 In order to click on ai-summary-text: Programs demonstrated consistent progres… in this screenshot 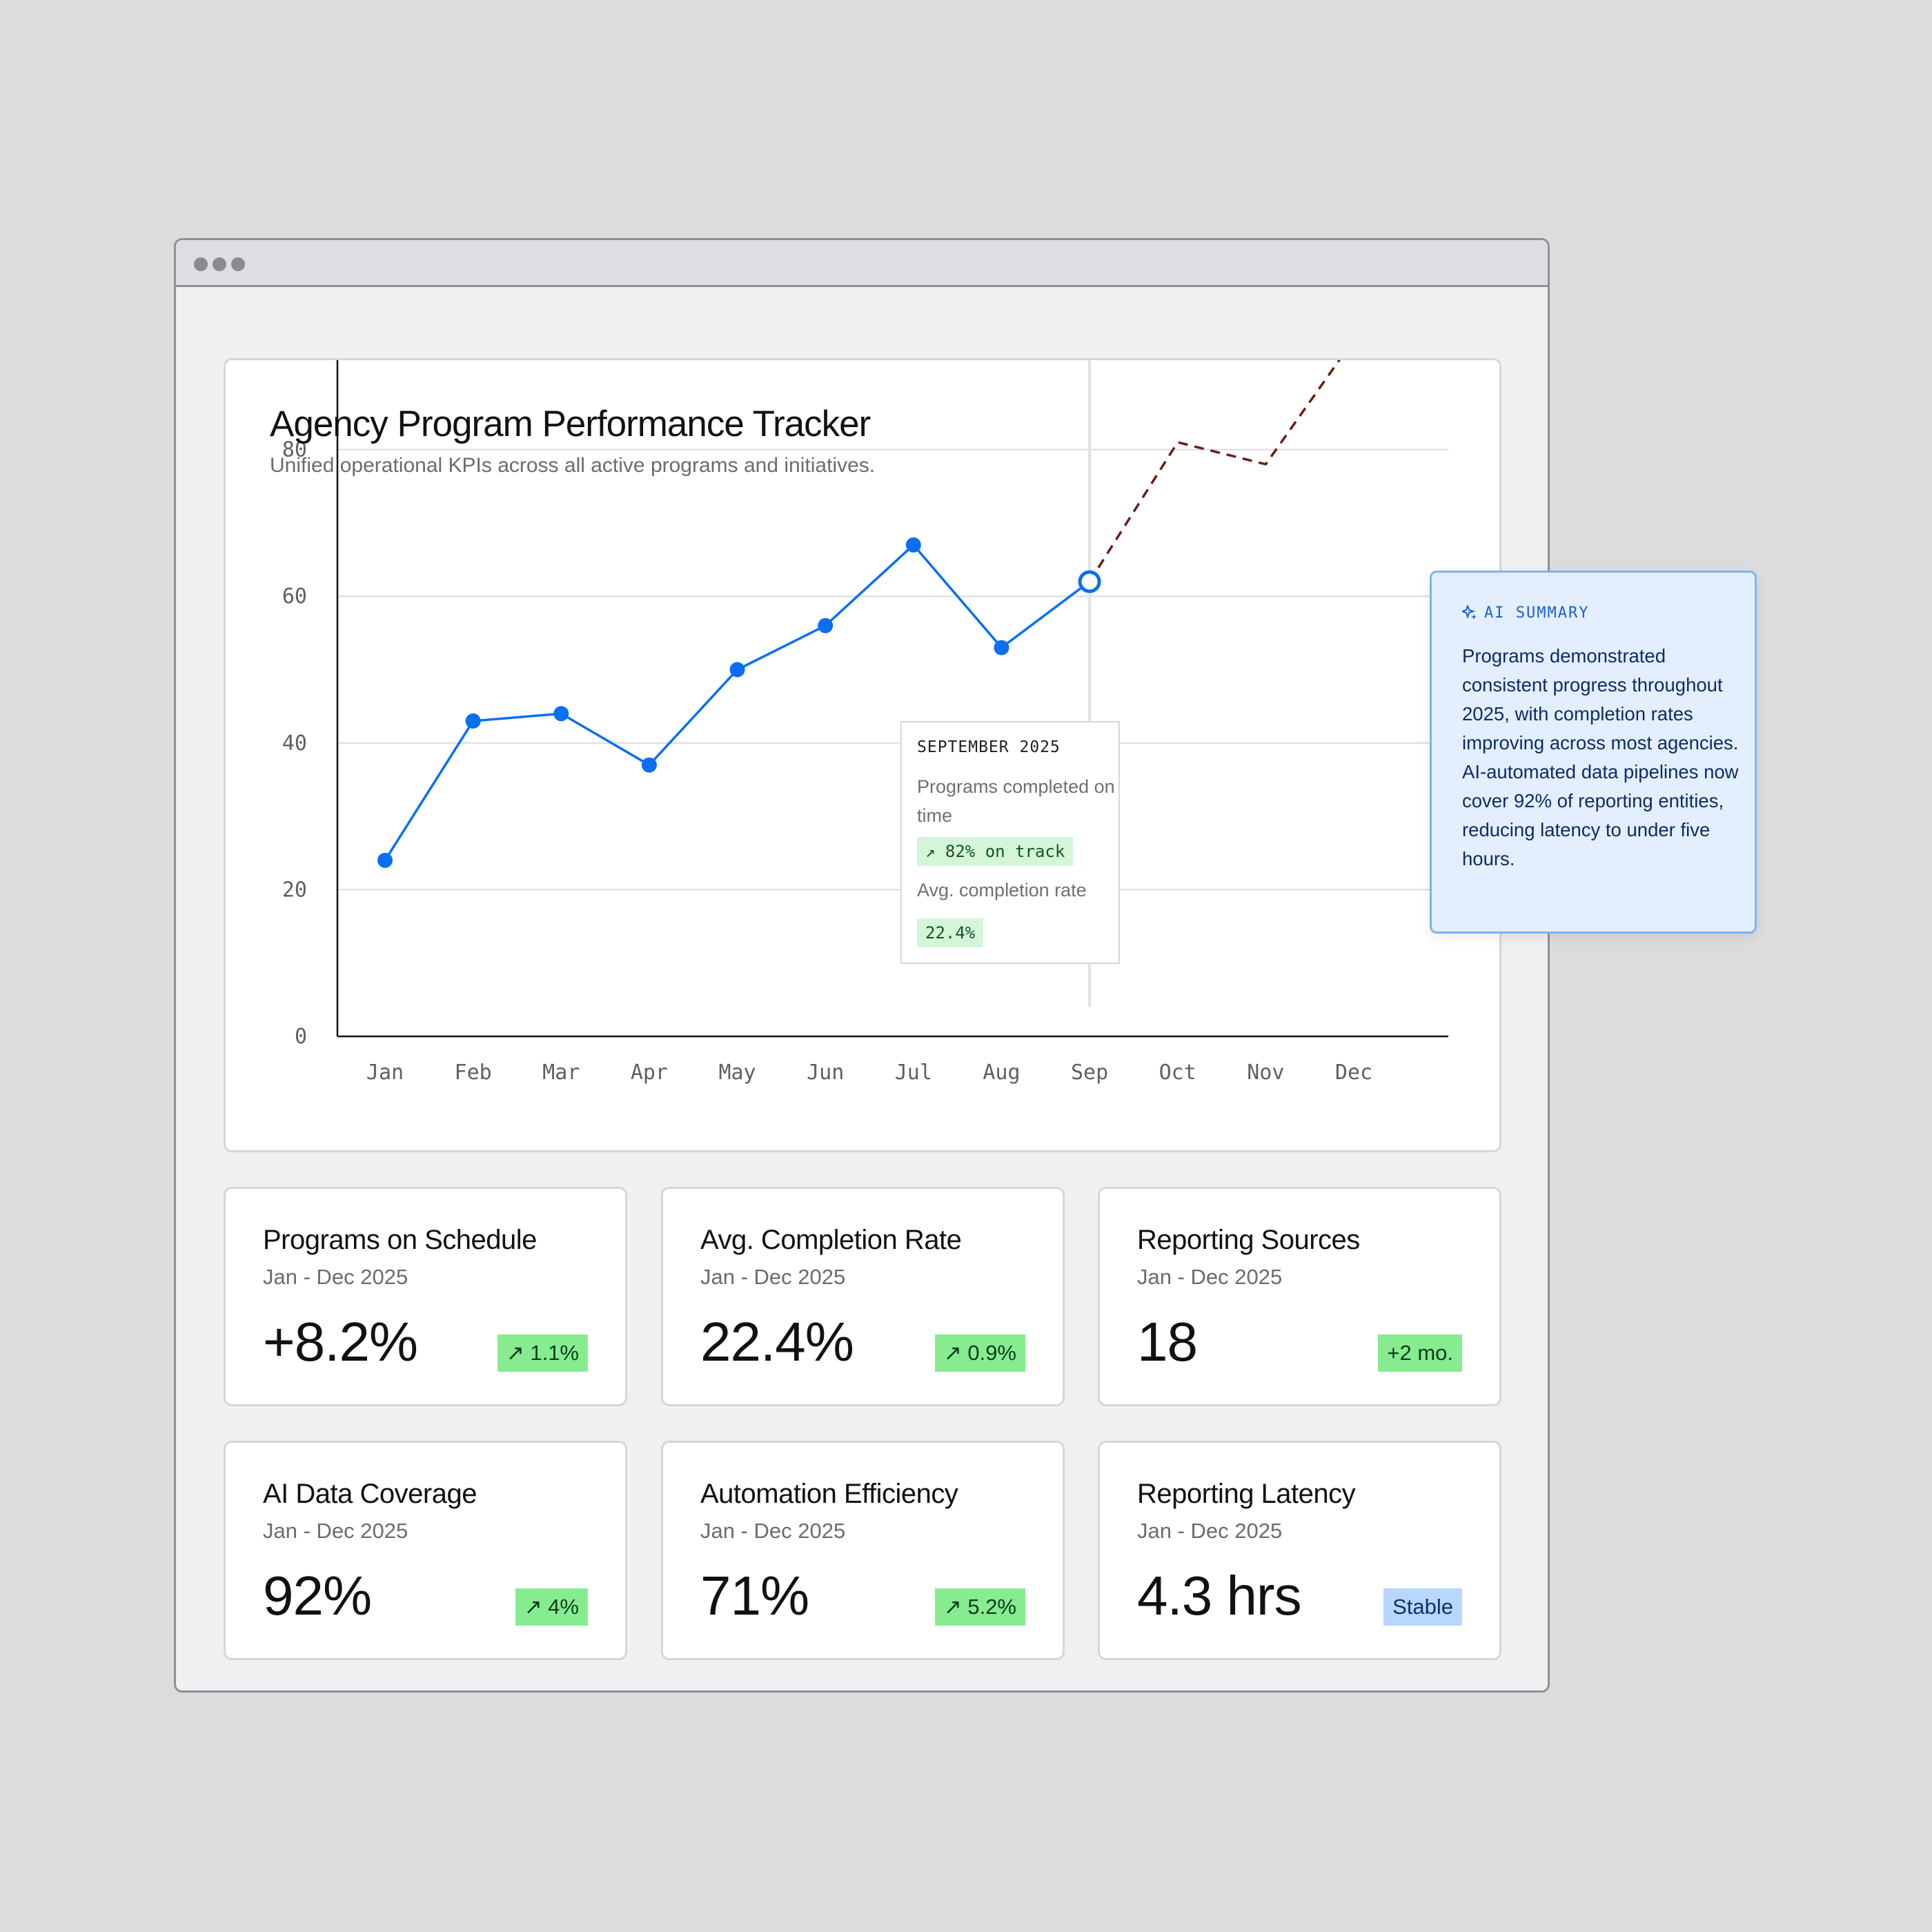, I will do `click(1600, 757)`.